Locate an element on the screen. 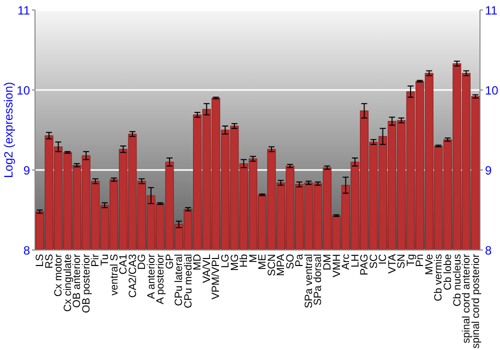 The image size is (500, 350). y-axis-title: Log2 (expression) is located at coordinates (8, 130).